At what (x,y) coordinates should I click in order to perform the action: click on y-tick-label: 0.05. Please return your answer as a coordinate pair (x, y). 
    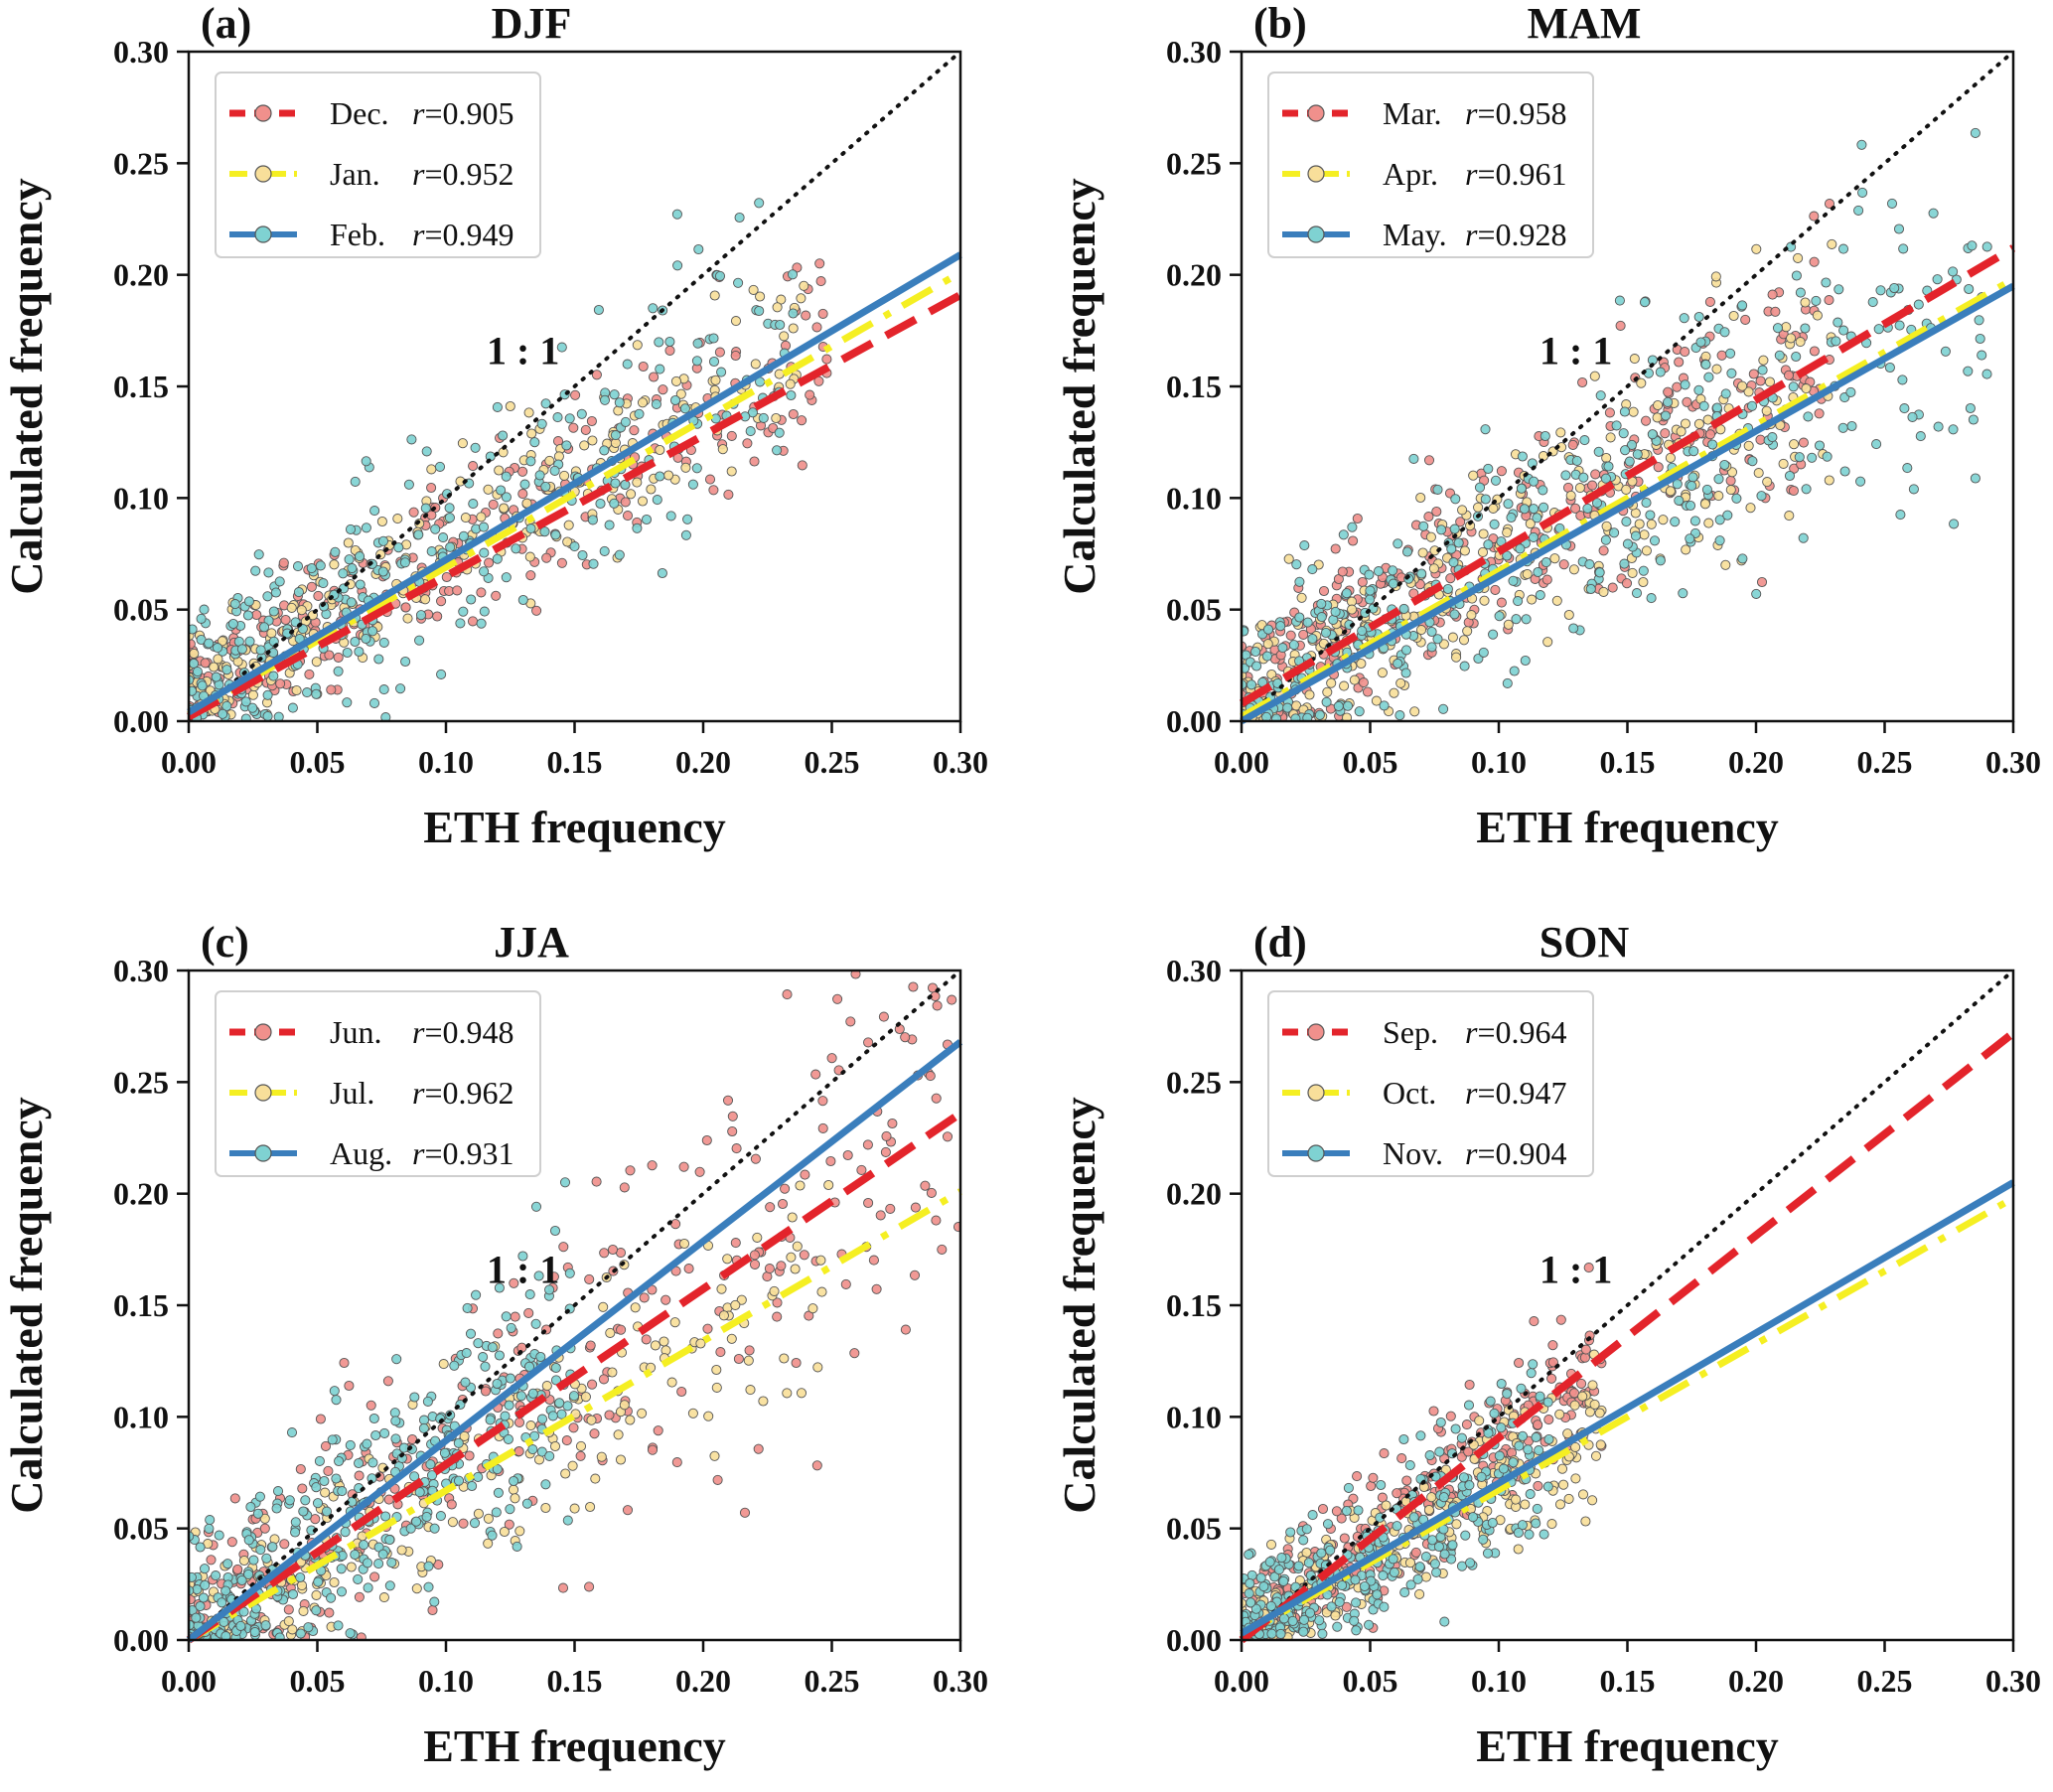
    Looking at the image, I should click on (1194, 1529).